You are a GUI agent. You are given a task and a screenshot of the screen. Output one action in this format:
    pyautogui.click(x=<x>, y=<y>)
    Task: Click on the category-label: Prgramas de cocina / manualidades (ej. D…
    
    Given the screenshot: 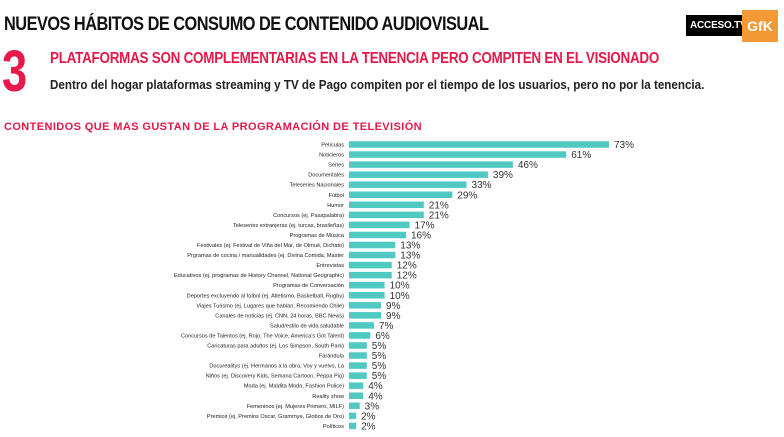 What is the action you would take?
    pyautogui.click(x=265, y=256)
    